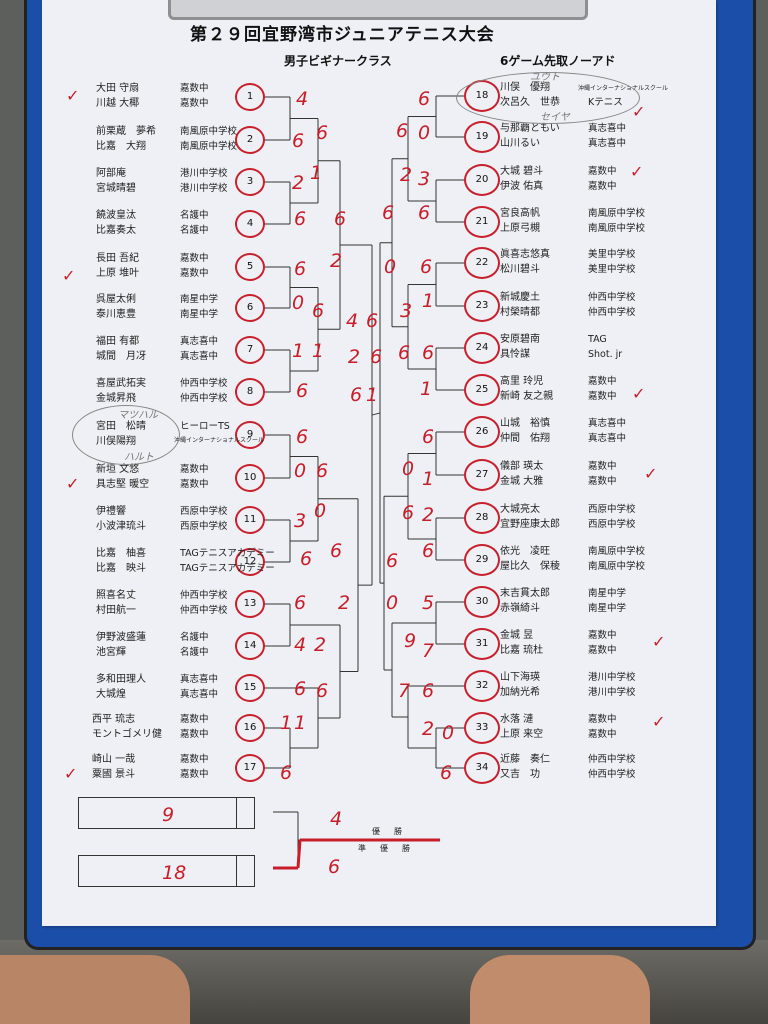 Image resolution: width=768 pixels, height=1024 pixels. What do you see at coordinates (116, 398) in the screenshot?
I see `player-name: 金城昇飛` at bounding box center [116, 398].